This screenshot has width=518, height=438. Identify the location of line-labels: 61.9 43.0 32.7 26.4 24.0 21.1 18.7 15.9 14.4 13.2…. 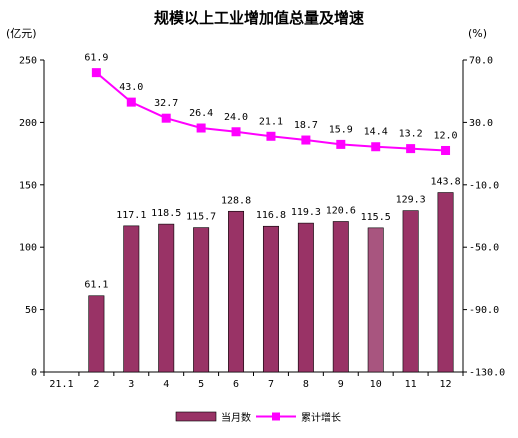
(270, 97).